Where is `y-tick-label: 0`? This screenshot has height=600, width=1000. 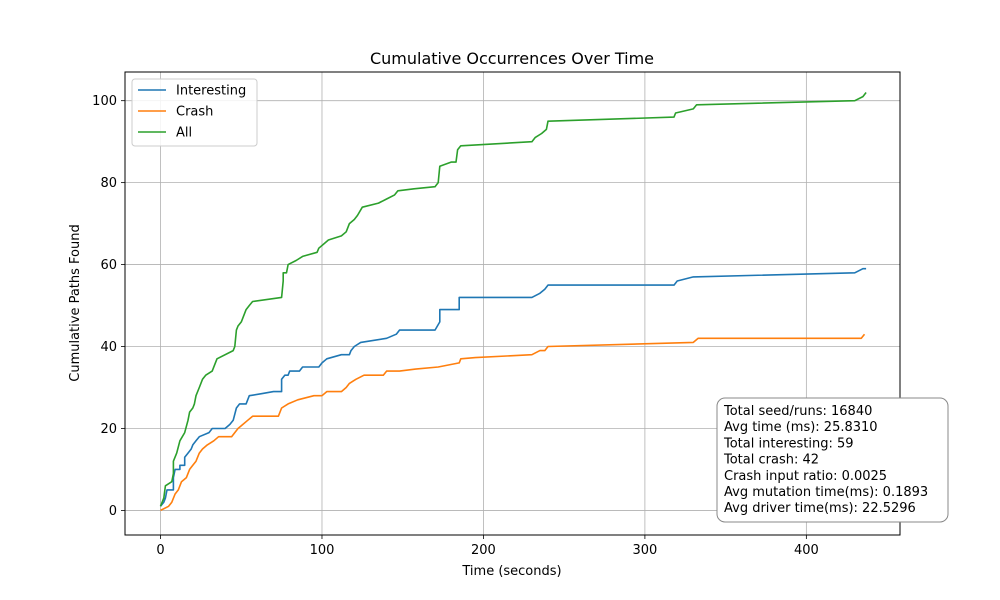
y-tick-label: 0 is located at coordinates (113, 511).